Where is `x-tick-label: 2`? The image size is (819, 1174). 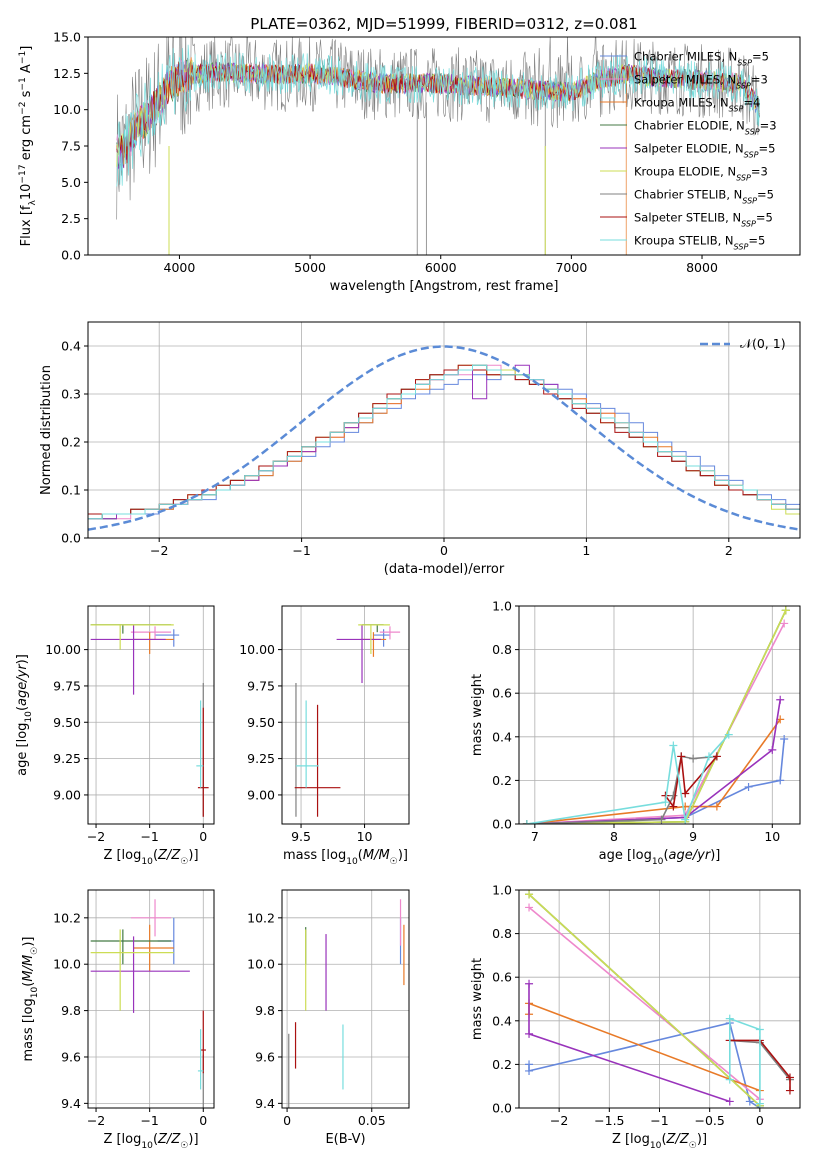
x-tick-label: 2 is located at coordinates (729, 550).